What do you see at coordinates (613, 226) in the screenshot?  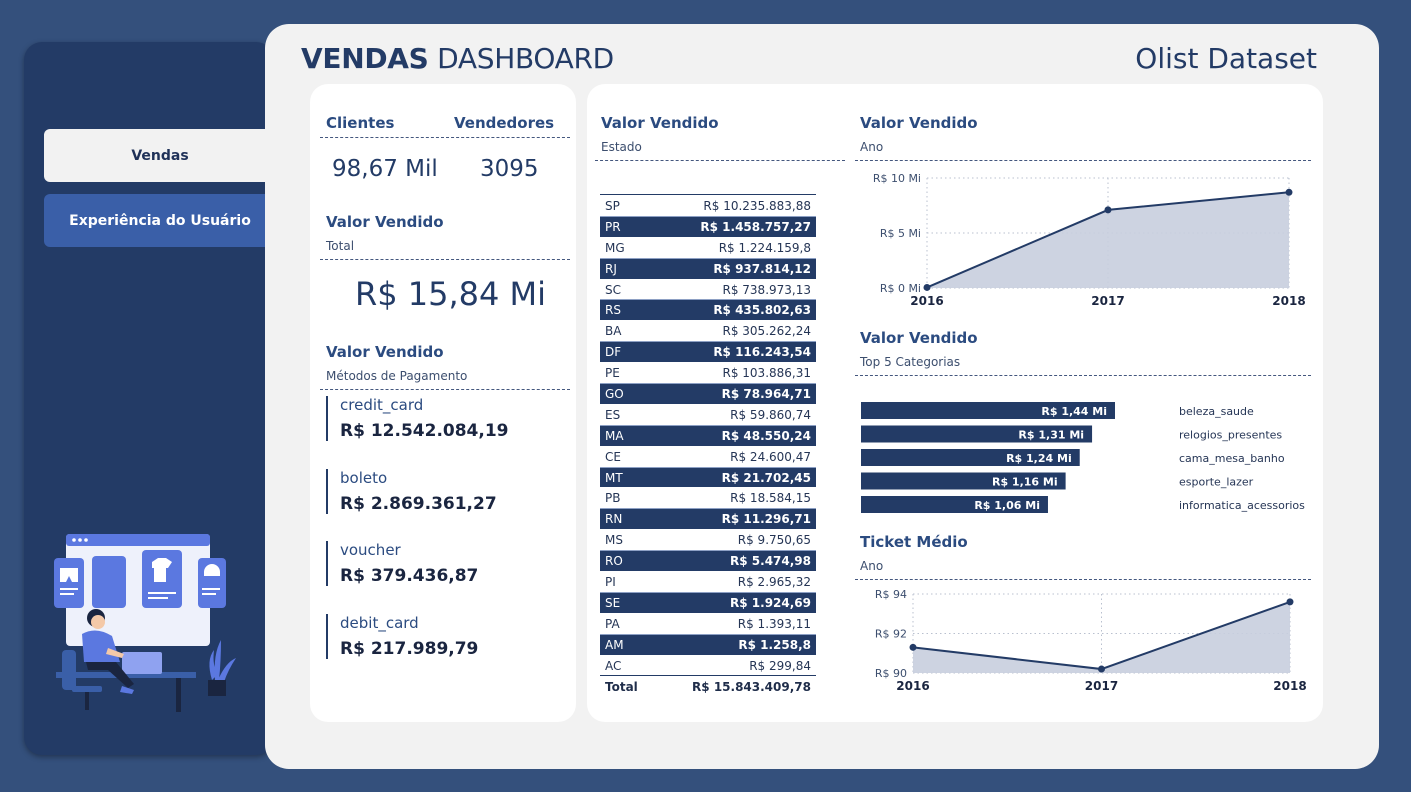 I see `state-code-cell: PR` at bounding box center [613, 226].